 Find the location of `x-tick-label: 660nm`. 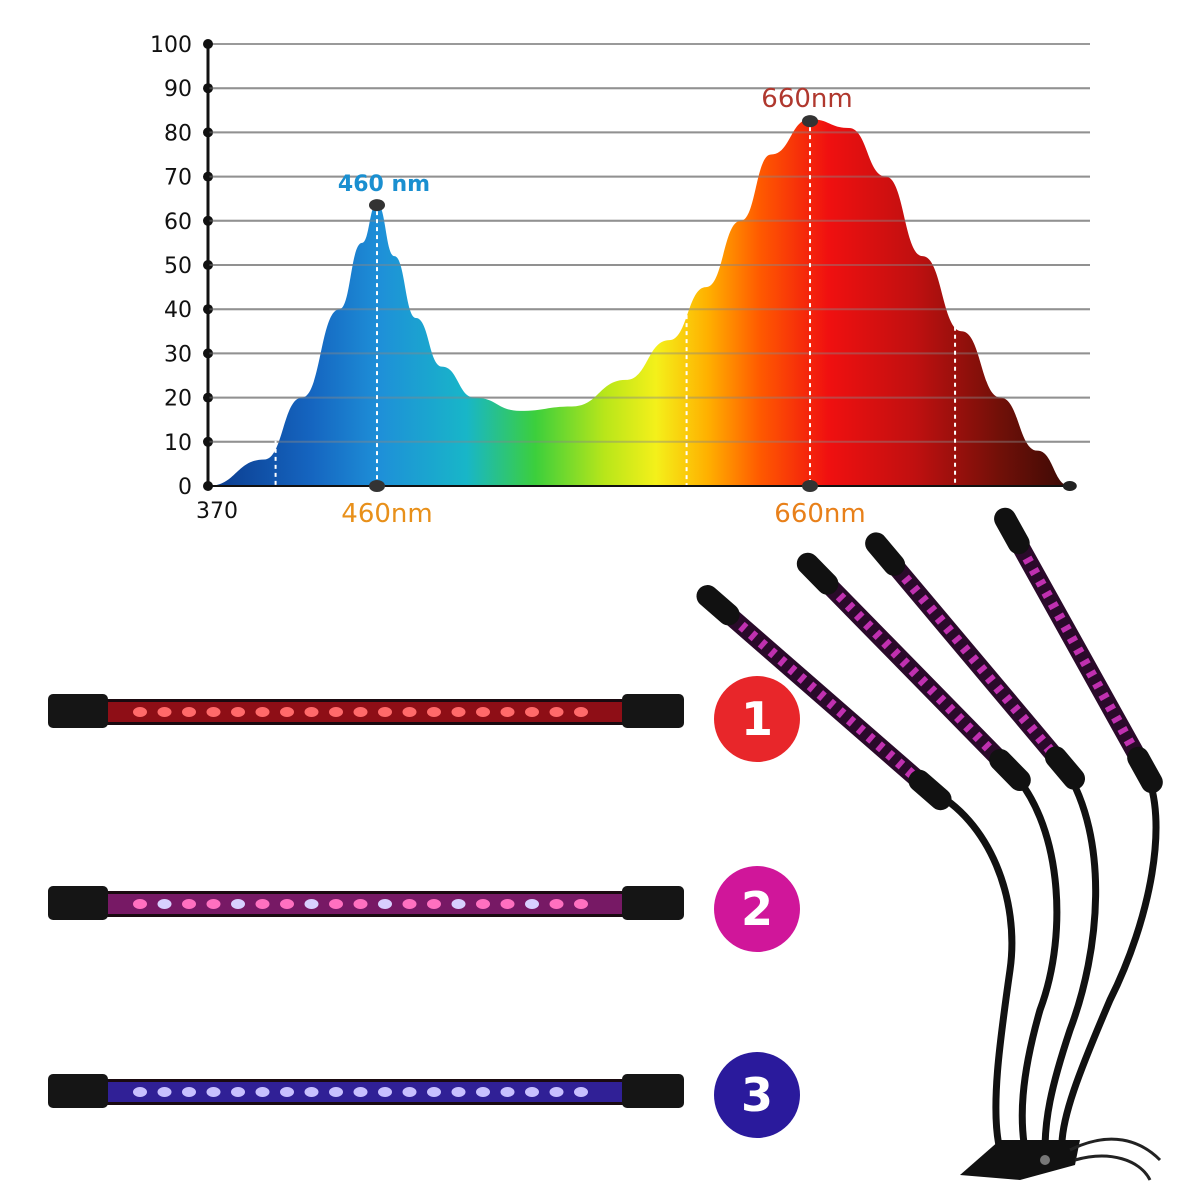

x-tick-label: 660nm is located at coordinates (819, 514).